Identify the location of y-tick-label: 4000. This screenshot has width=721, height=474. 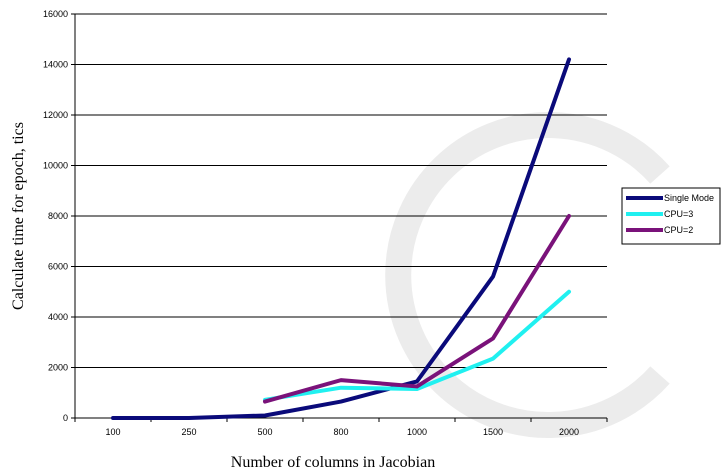
(58, 317).